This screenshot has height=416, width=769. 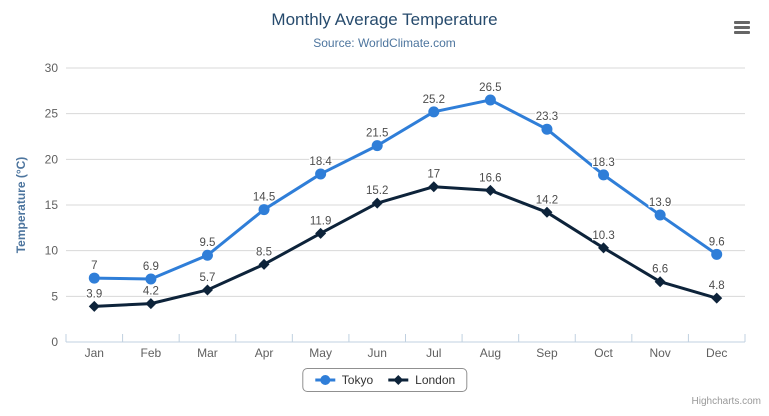 I want to click on legend-label: London, so click(x=435, y=380).